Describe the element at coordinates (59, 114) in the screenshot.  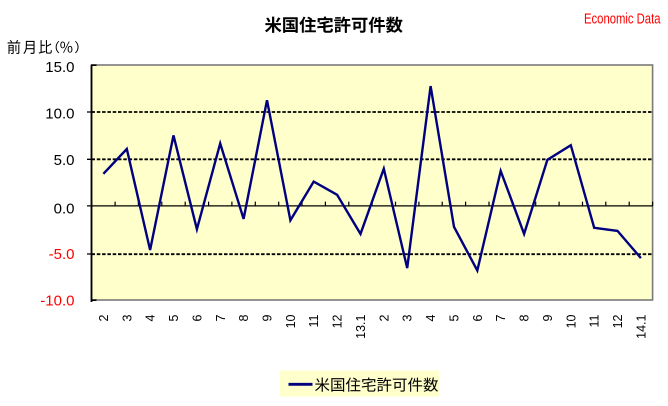
I see `svg-text: 10.0` at that location.